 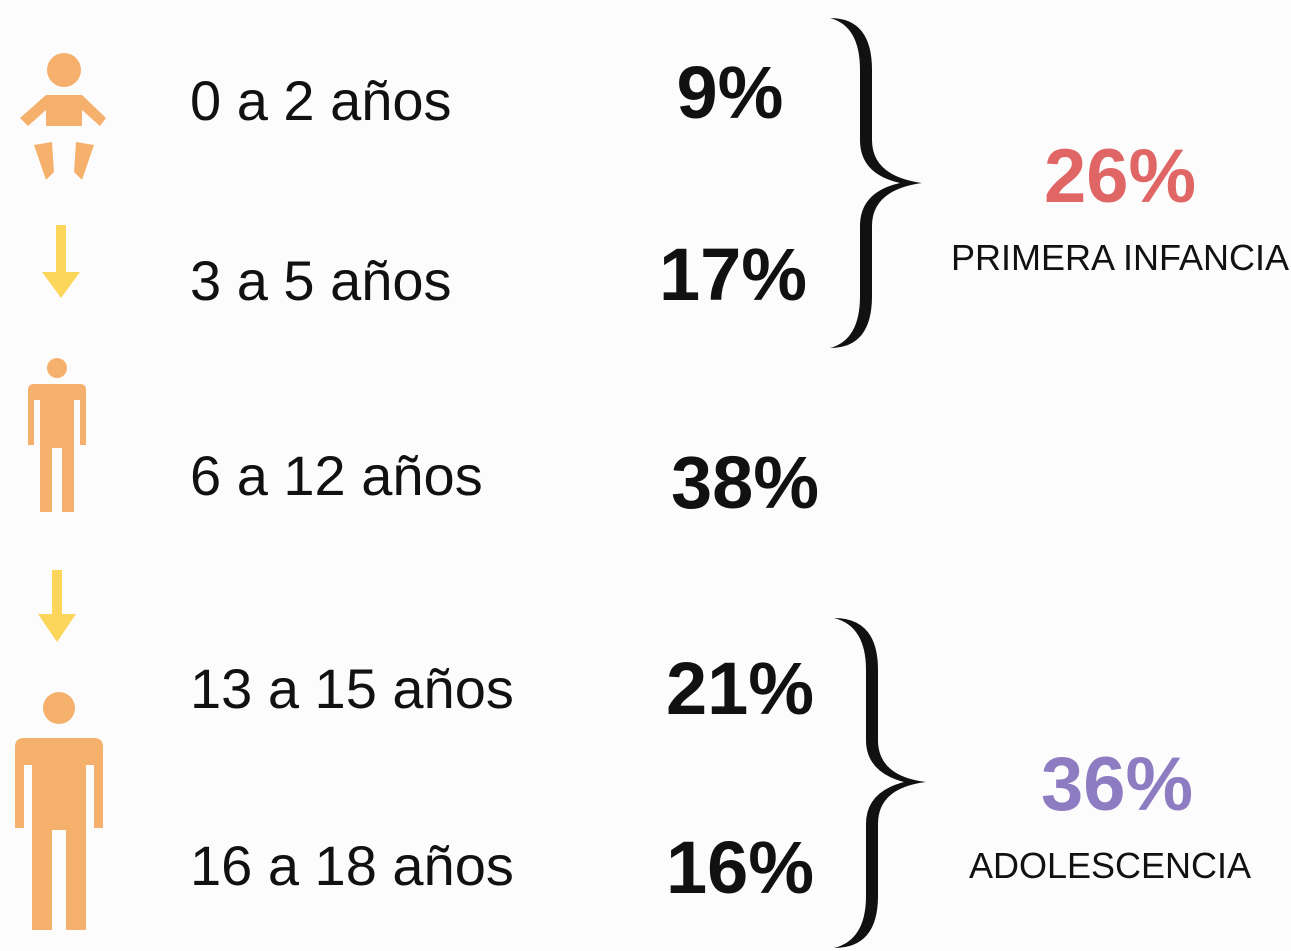 What do you see at coordinates (1120, 176) in the screenshot?
I see `group-percent: 26%` at bounding box center [1120, 176].